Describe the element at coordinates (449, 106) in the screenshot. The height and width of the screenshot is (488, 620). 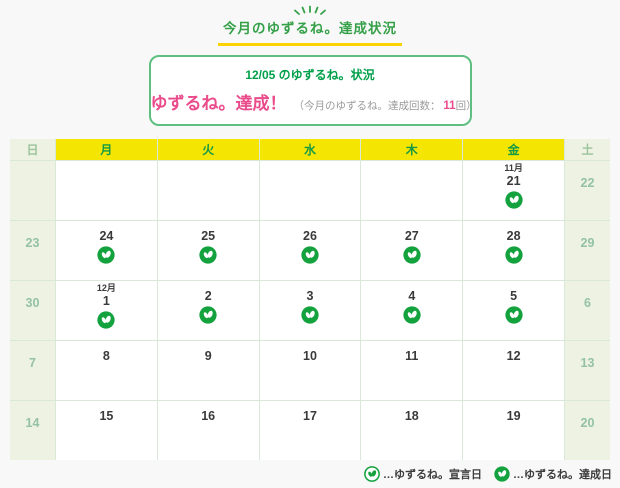
I see `achievement-count: 11` at that location.